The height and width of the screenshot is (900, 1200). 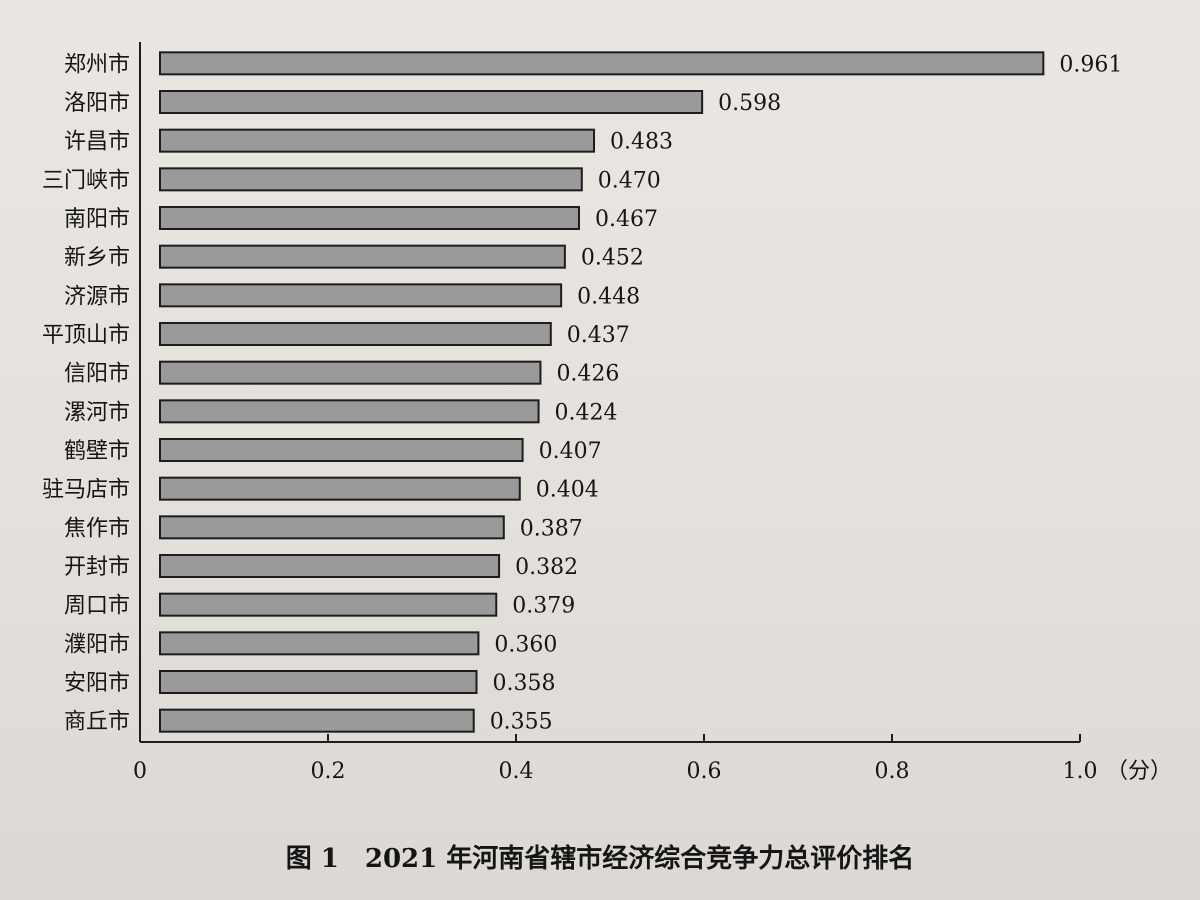 I want to click on value-label: 0.355, so click(x=521, y=722).